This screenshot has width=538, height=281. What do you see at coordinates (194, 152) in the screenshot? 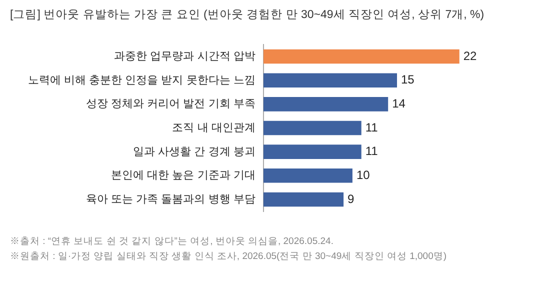
I see `y-tick-label: 일과 사생활 간 경계 붕괴` at bounding box center [194, 152].